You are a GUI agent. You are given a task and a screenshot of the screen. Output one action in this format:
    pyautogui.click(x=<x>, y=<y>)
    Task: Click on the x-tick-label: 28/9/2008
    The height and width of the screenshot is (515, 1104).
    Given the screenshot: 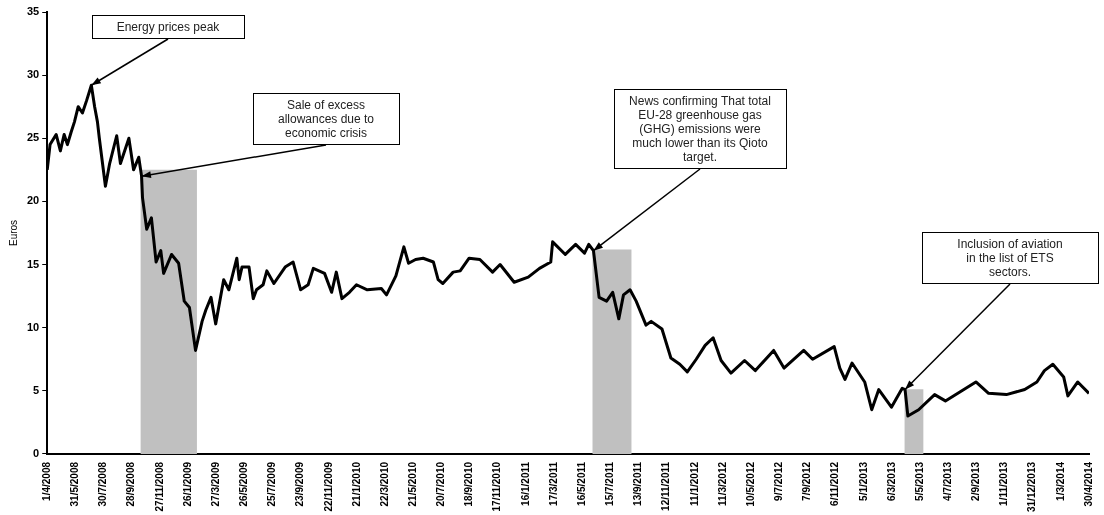 What is the action you would take?
    pyautogui.click(x=131, y=484)
    